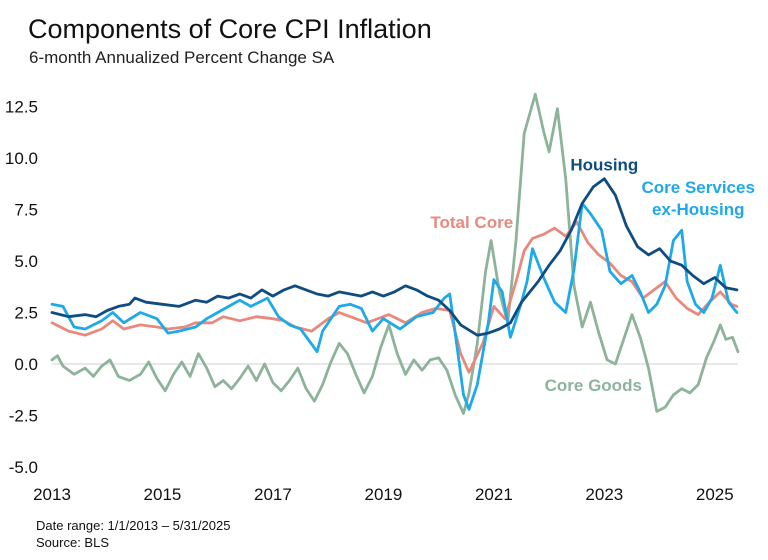  I want to click on source-note: Source: BLS, so click(72, 542).